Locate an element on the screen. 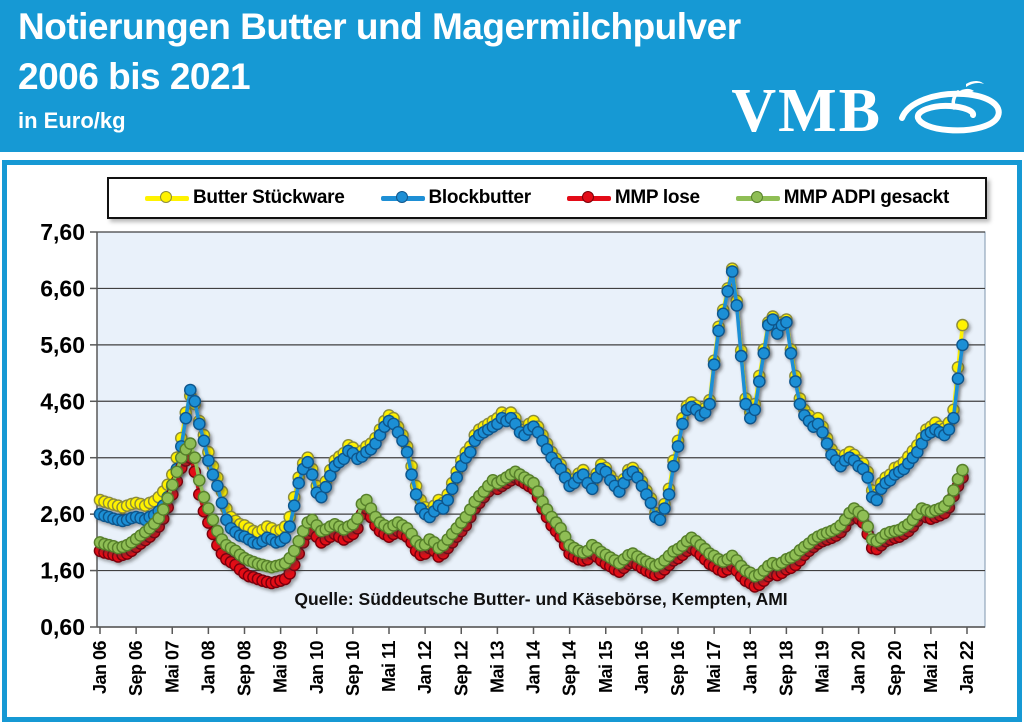 The image size is (1024, 722). y-tick-label: 4,60 is located at coordinates (62, 401).